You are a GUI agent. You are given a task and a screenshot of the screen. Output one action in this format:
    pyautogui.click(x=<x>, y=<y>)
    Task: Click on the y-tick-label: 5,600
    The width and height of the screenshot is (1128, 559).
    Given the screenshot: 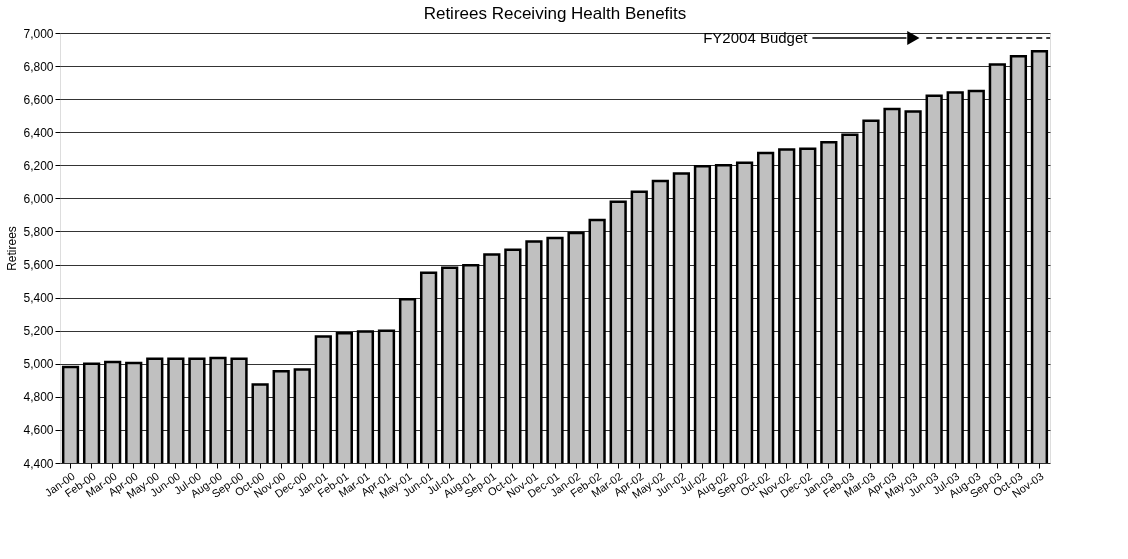 What is the action you would take?
    pyautogui.click(x=38, y=265)
    